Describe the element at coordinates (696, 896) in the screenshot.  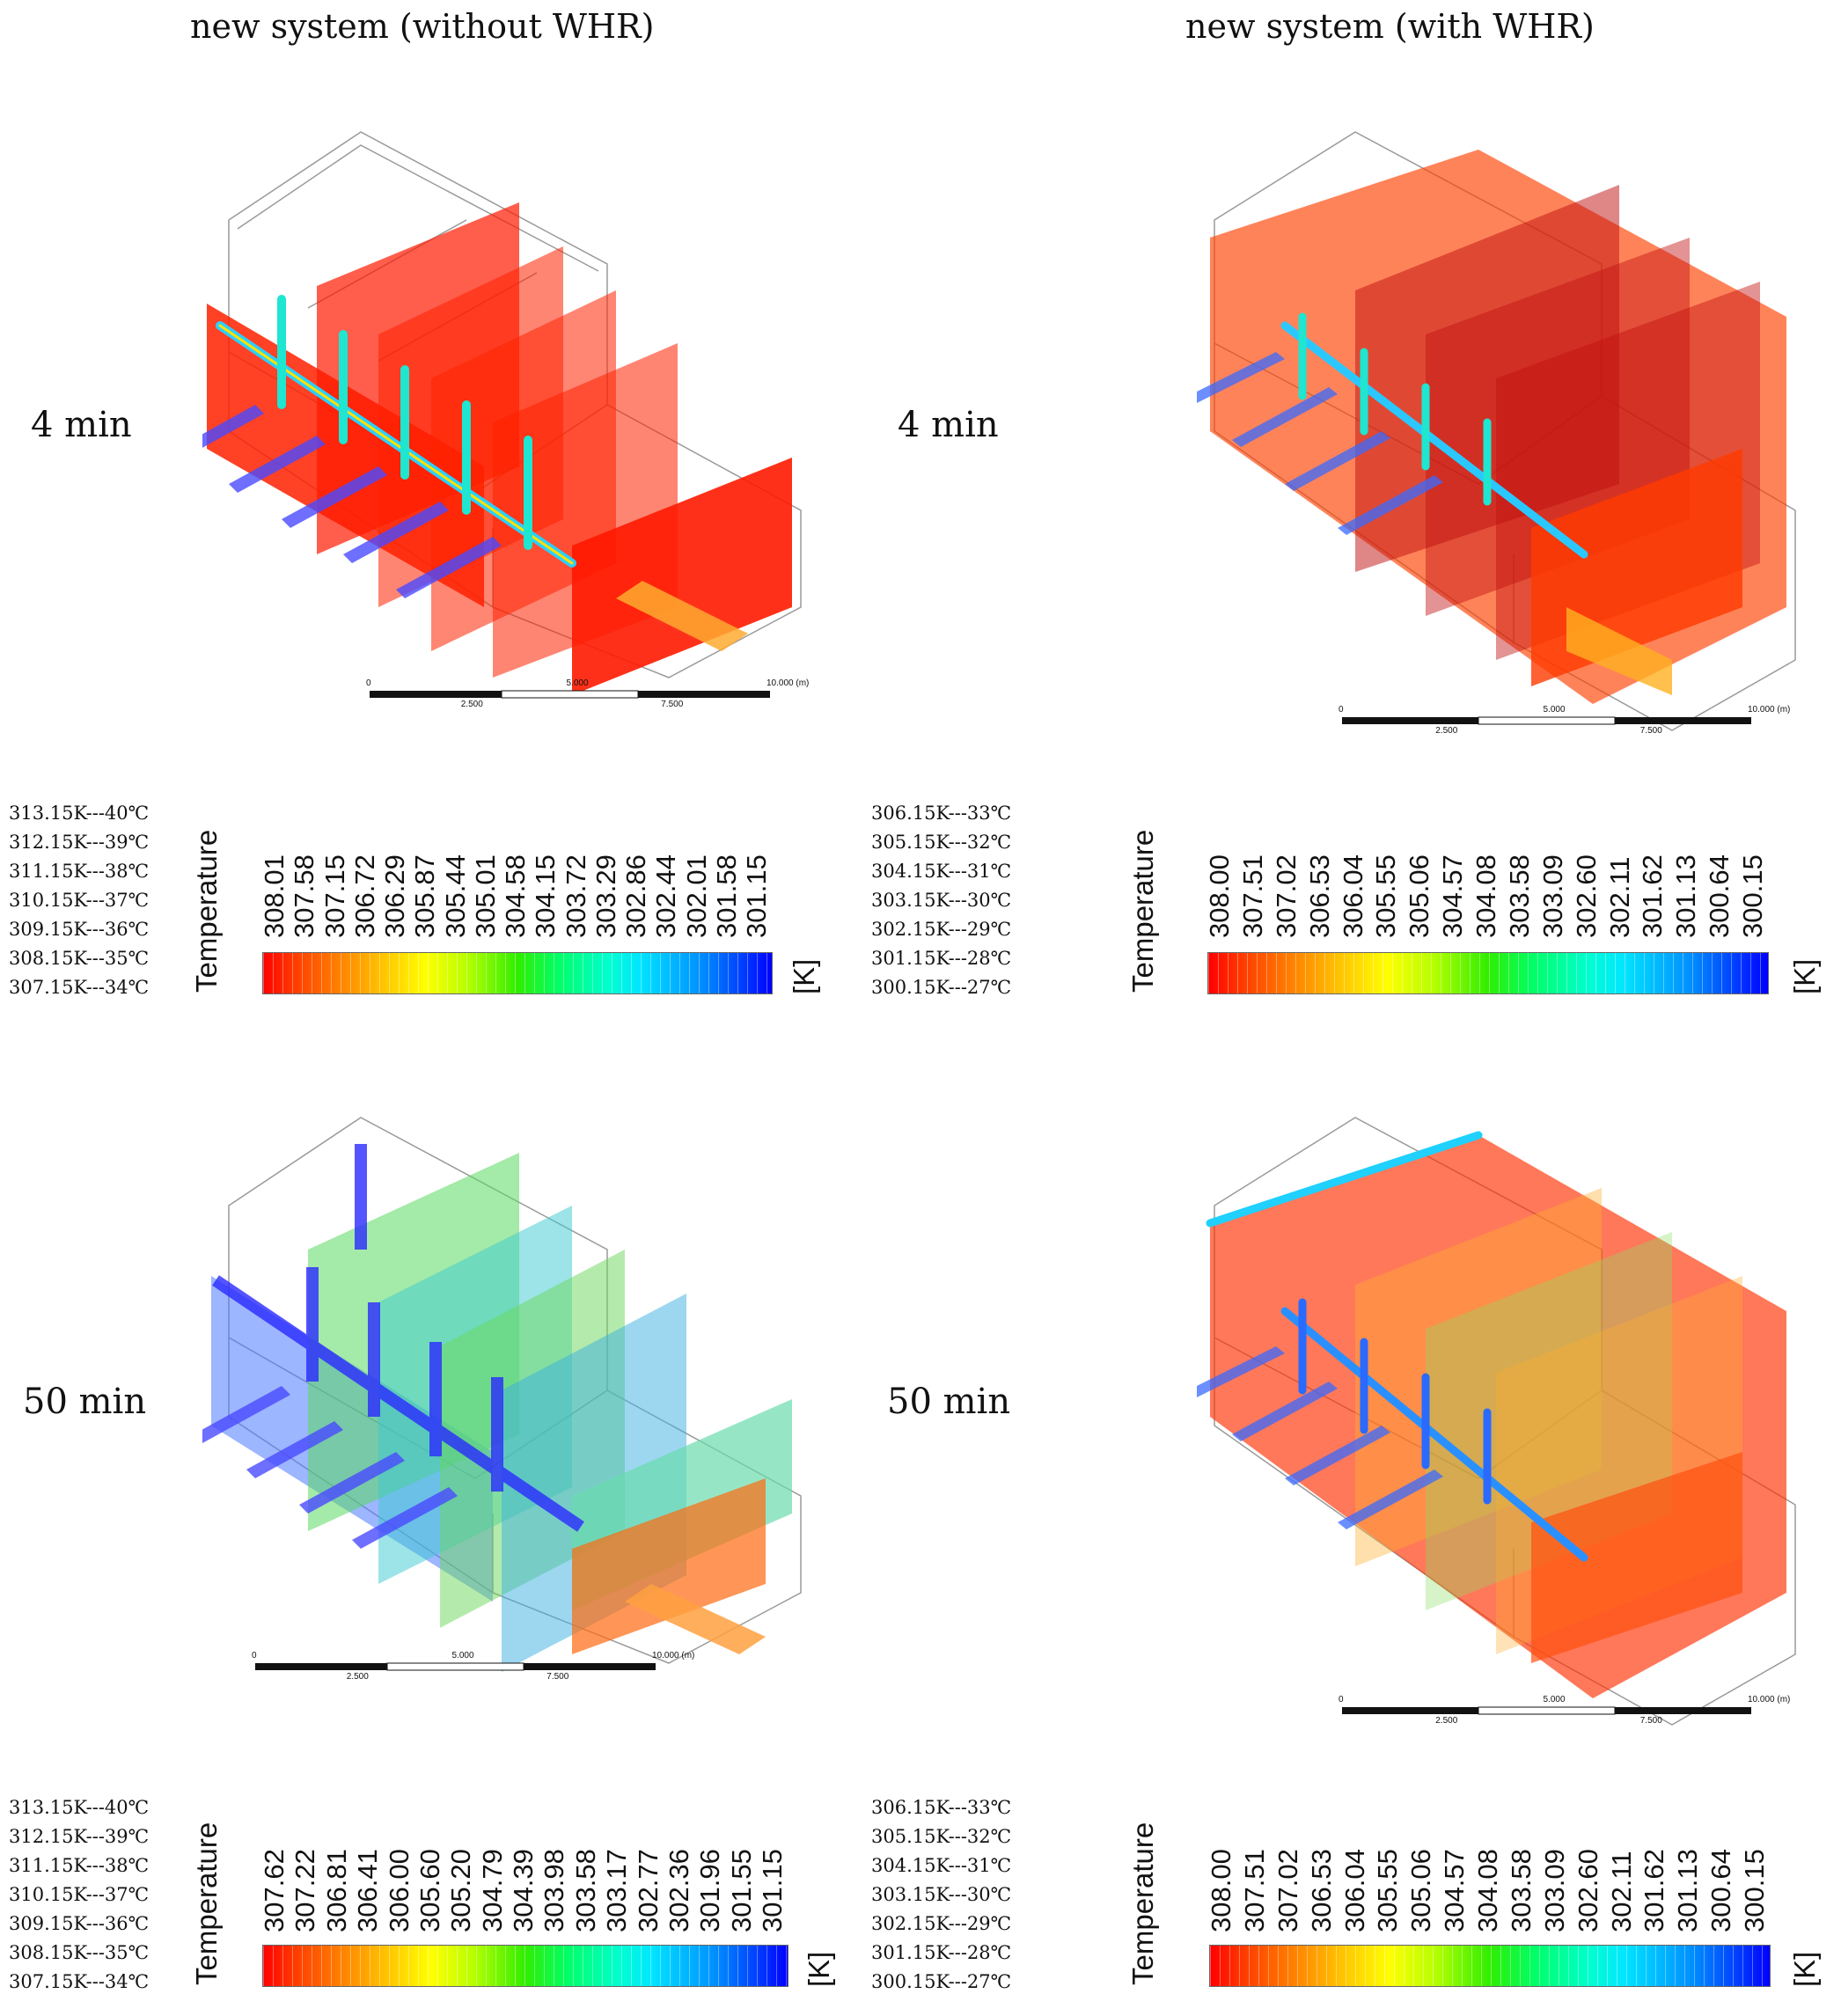
I see `legend-tick-label: 302.01` at that location.